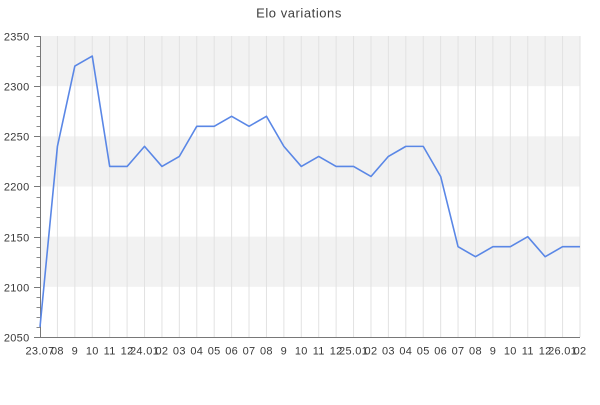  What do you see at coordinates (17, 88) in the screenshot?
I see `svg-text: 2300` at bounding box center [17, 88].